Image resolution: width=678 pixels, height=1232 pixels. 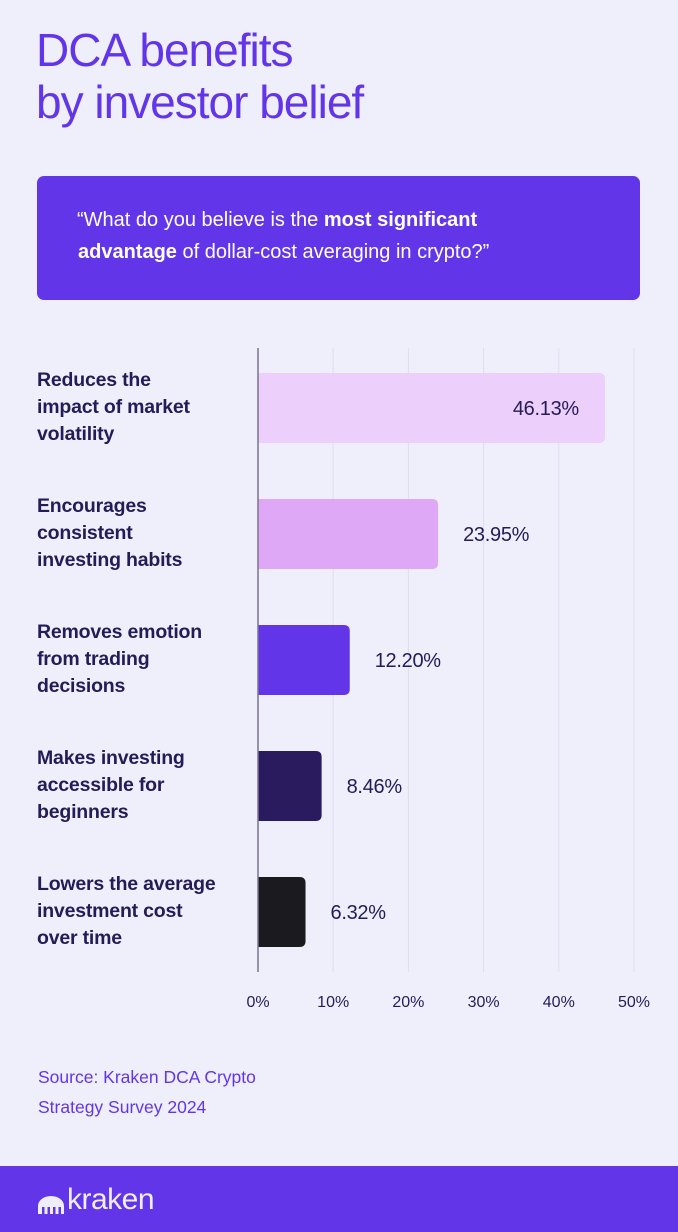 I want to click on kraken-logo: kraken, so click(x=96, y=1199).